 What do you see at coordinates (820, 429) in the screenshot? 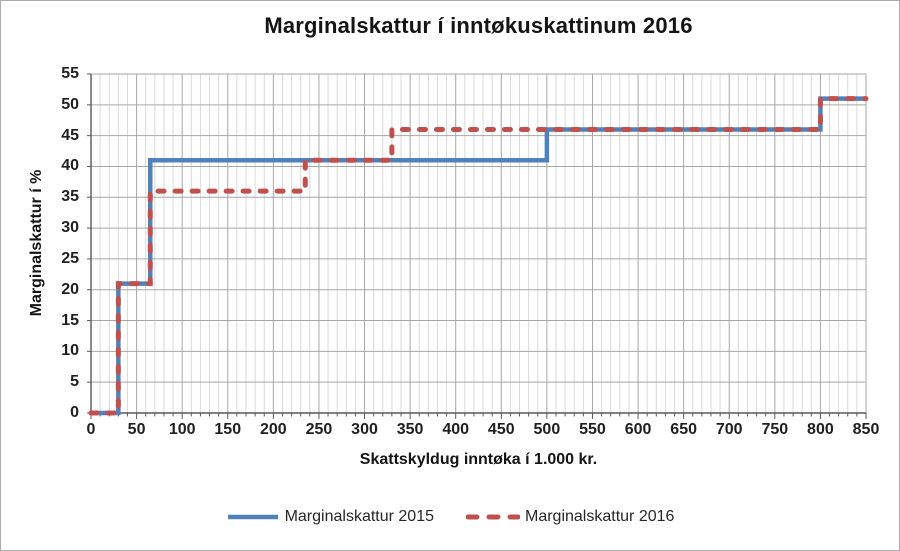
I see `x-tick-label: 800` at bounding box center [820, 429].